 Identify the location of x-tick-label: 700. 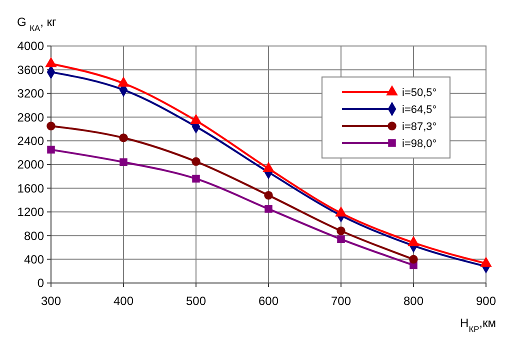
(341, 301).